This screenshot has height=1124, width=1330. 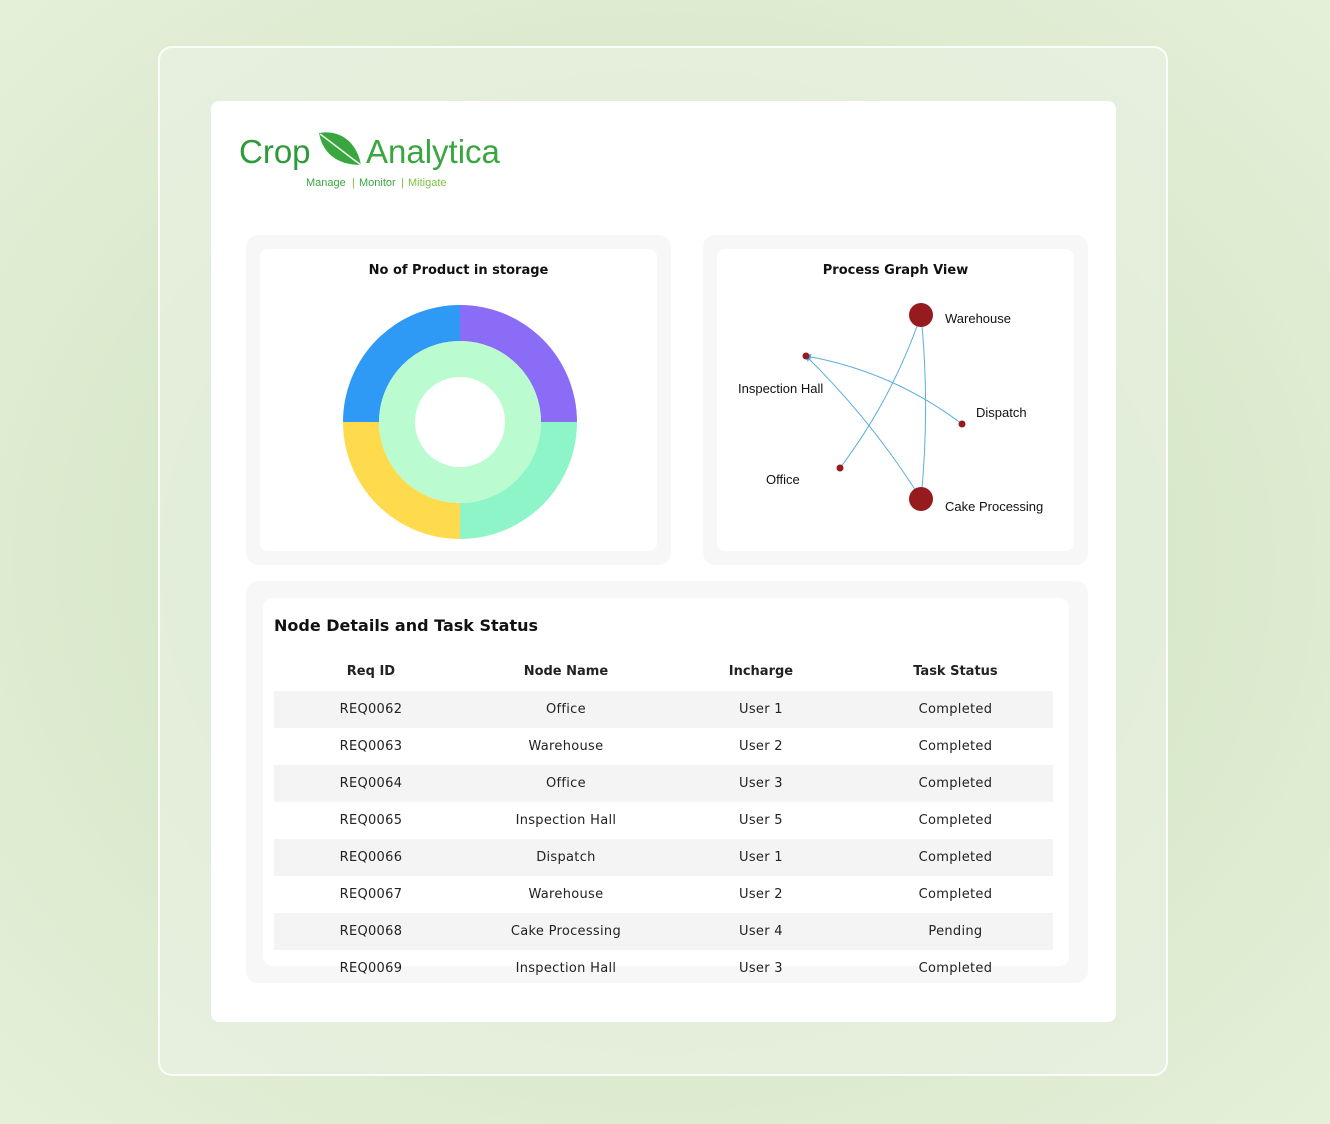 What do you see at coordinates (884, 389) in the screenshot?
I see `graph-edge-dispatch-inspection` at bounding box center [884, 389].